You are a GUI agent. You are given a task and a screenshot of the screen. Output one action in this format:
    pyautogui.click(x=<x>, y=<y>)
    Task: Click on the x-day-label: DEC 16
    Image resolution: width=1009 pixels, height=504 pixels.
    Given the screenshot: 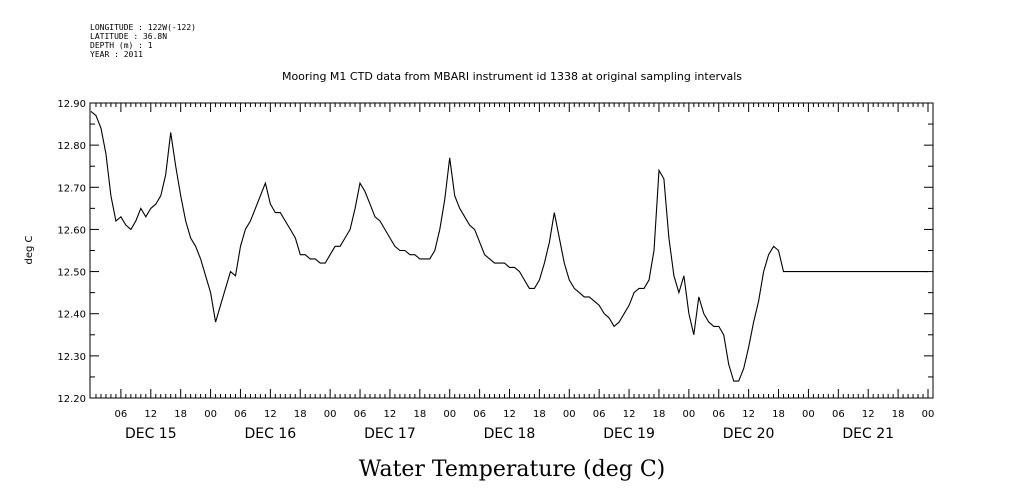 What is the action you would take?
    pyautogui.click(x=271, y=434)
    